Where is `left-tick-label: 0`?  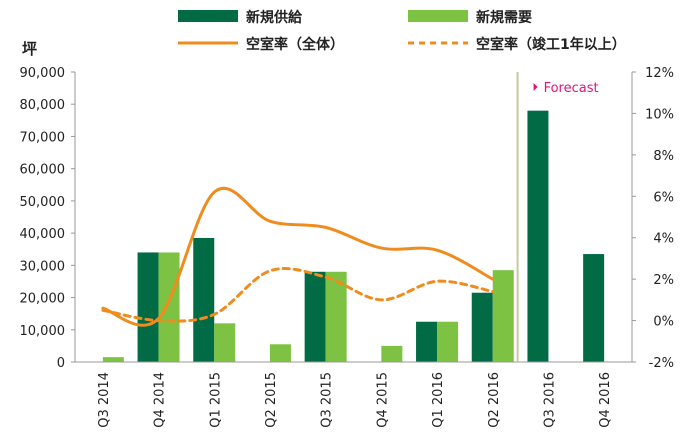 left-tick-label: 0 is located at coordinates (61, 363).